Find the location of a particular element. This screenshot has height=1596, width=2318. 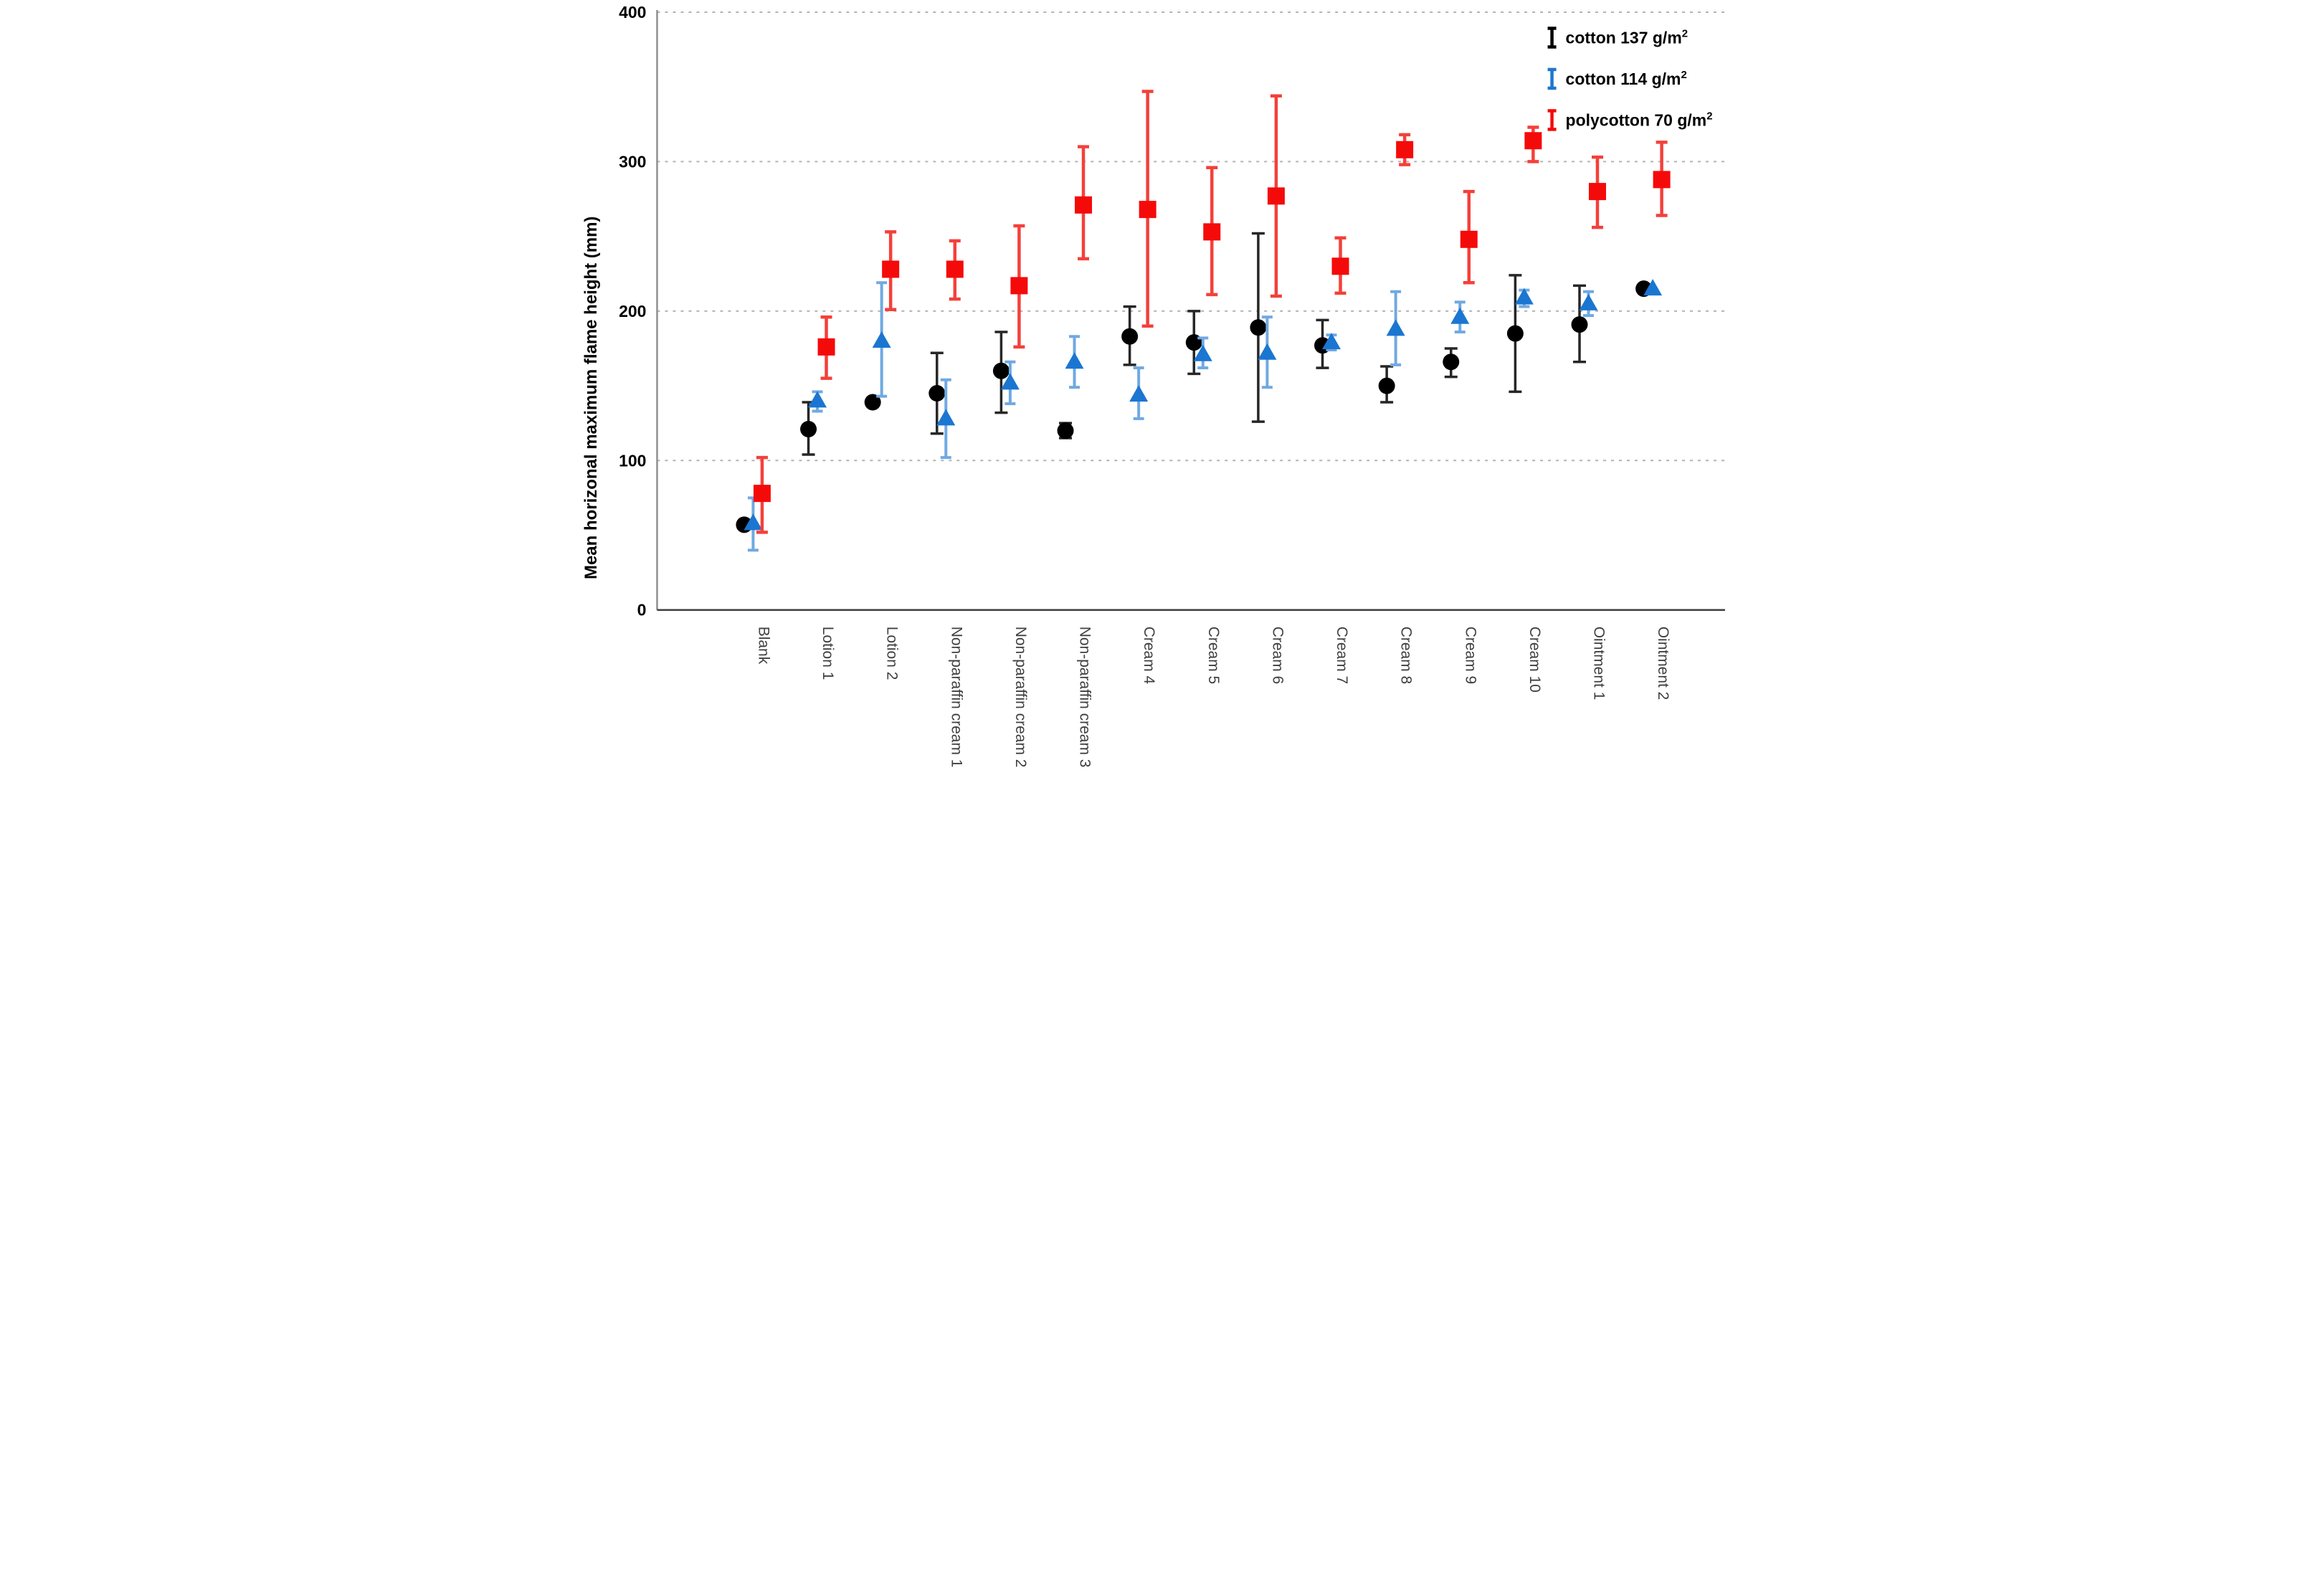

legend-errorbar-symbol-cotton-137-g-m is located at coordinates (1552, 38).